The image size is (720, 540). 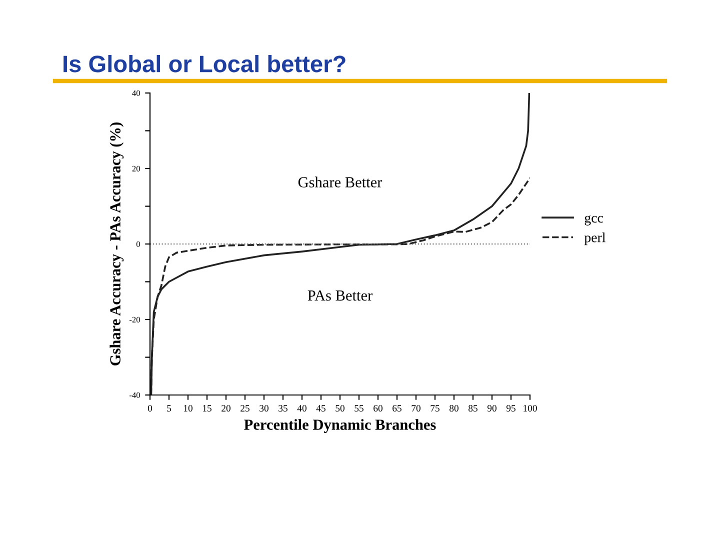 What do you see at coordinates (511, 408) in the screenshot?
I see `x-tick-label: 95` at bounding box center [511, 408].